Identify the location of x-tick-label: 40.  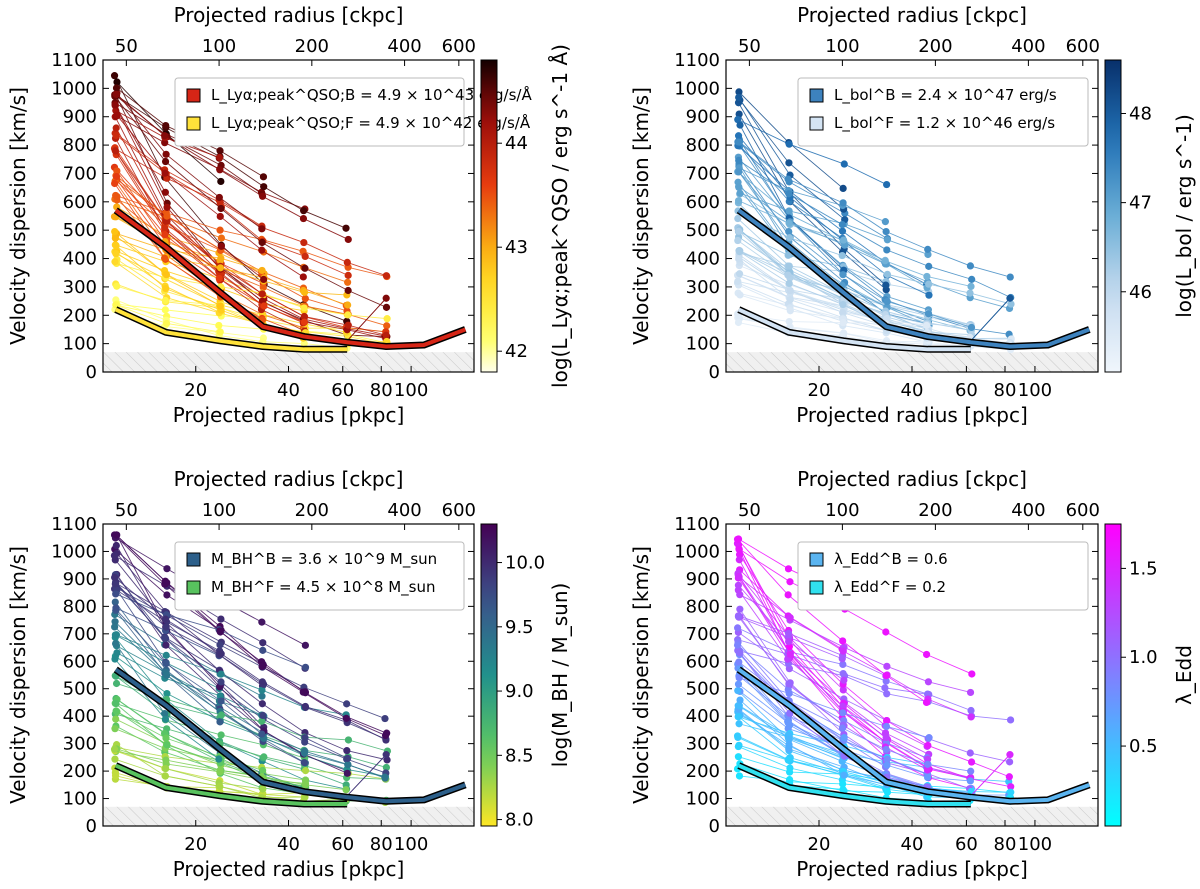
(288, 844).